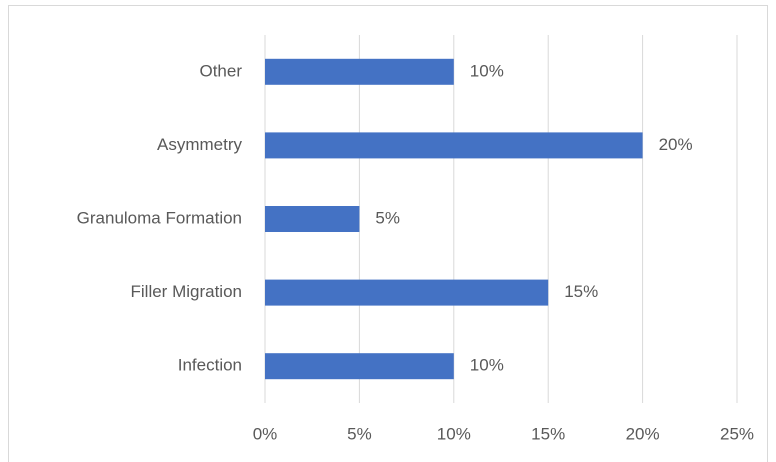 The width and height of the screenshot is (776, 462). I want to click on data-label: 20%, so click(676, 144).